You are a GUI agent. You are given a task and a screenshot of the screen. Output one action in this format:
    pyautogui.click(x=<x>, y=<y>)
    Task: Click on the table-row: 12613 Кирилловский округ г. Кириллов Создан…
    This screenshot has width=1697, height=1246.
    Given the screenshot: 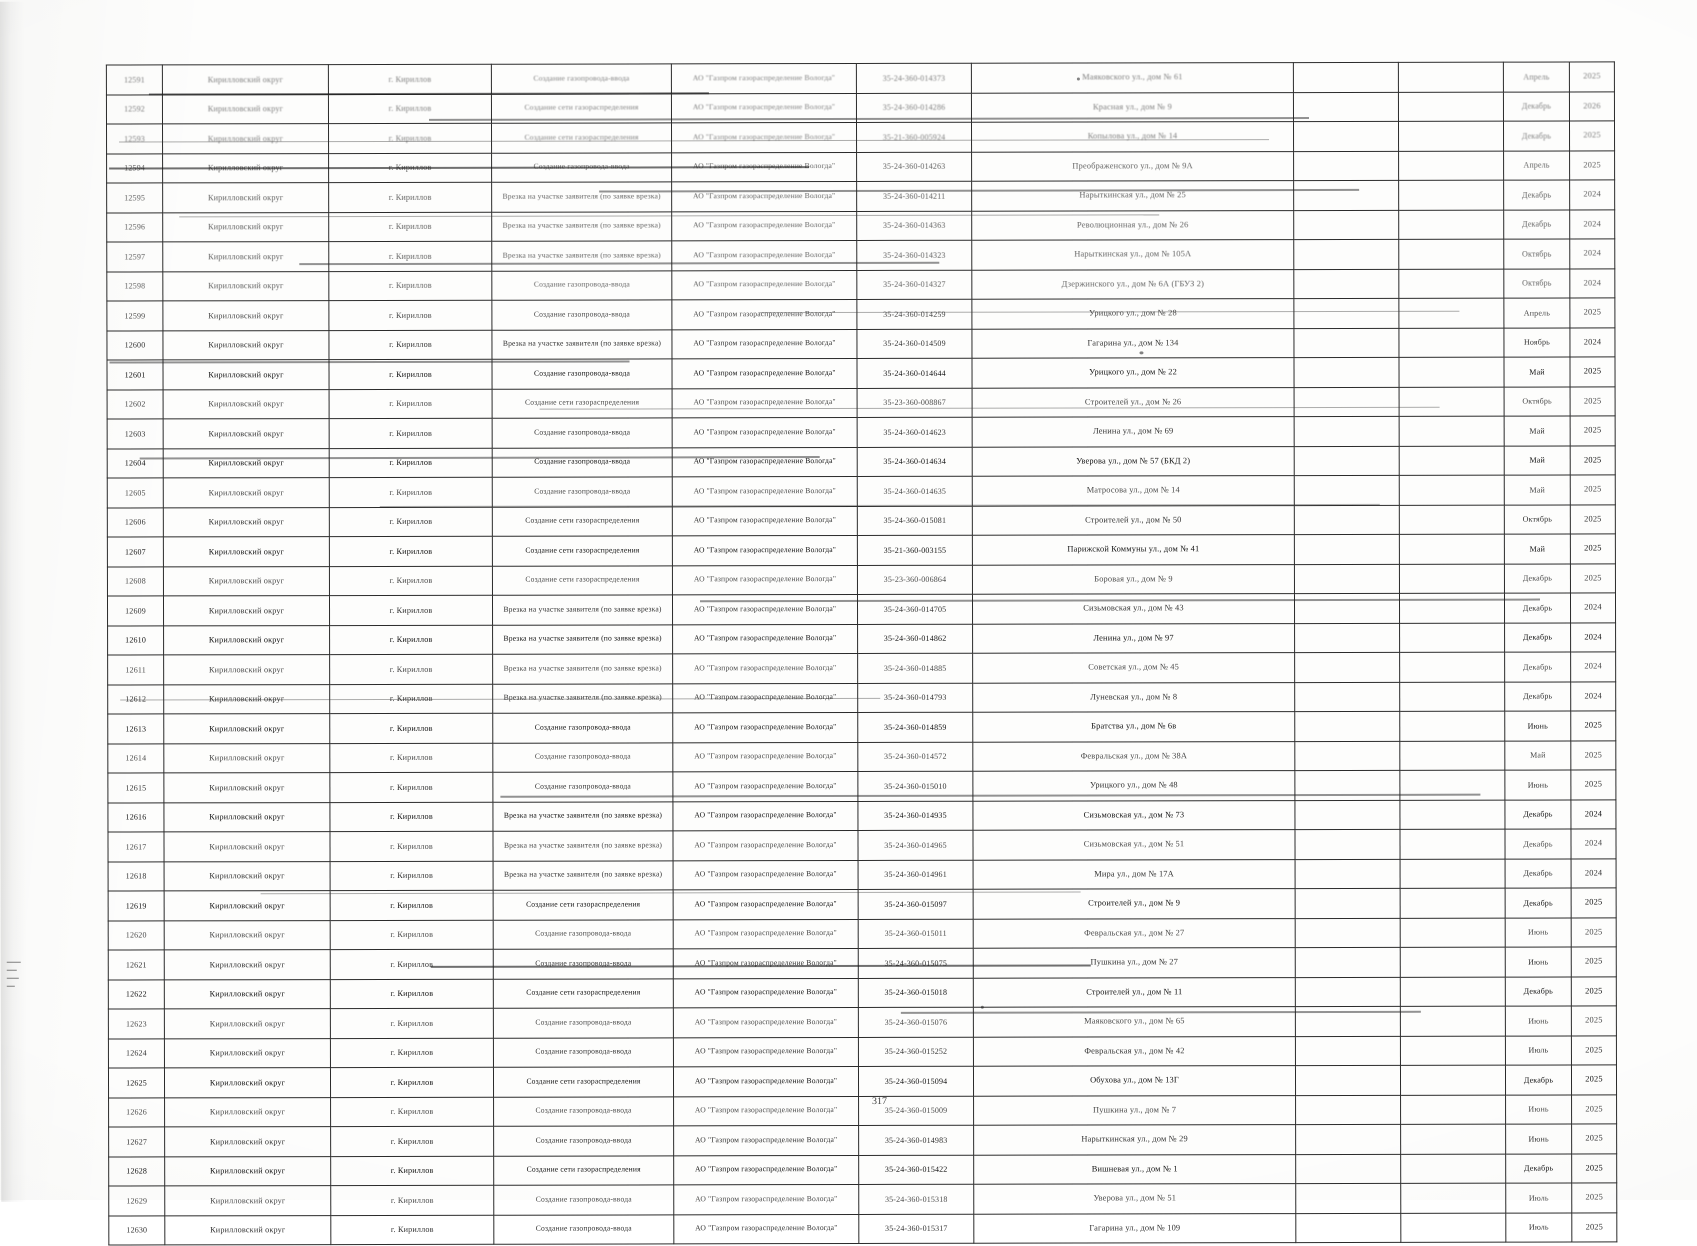 What is the action you would take?
    pyautogui.click(x=861, y=727)
    